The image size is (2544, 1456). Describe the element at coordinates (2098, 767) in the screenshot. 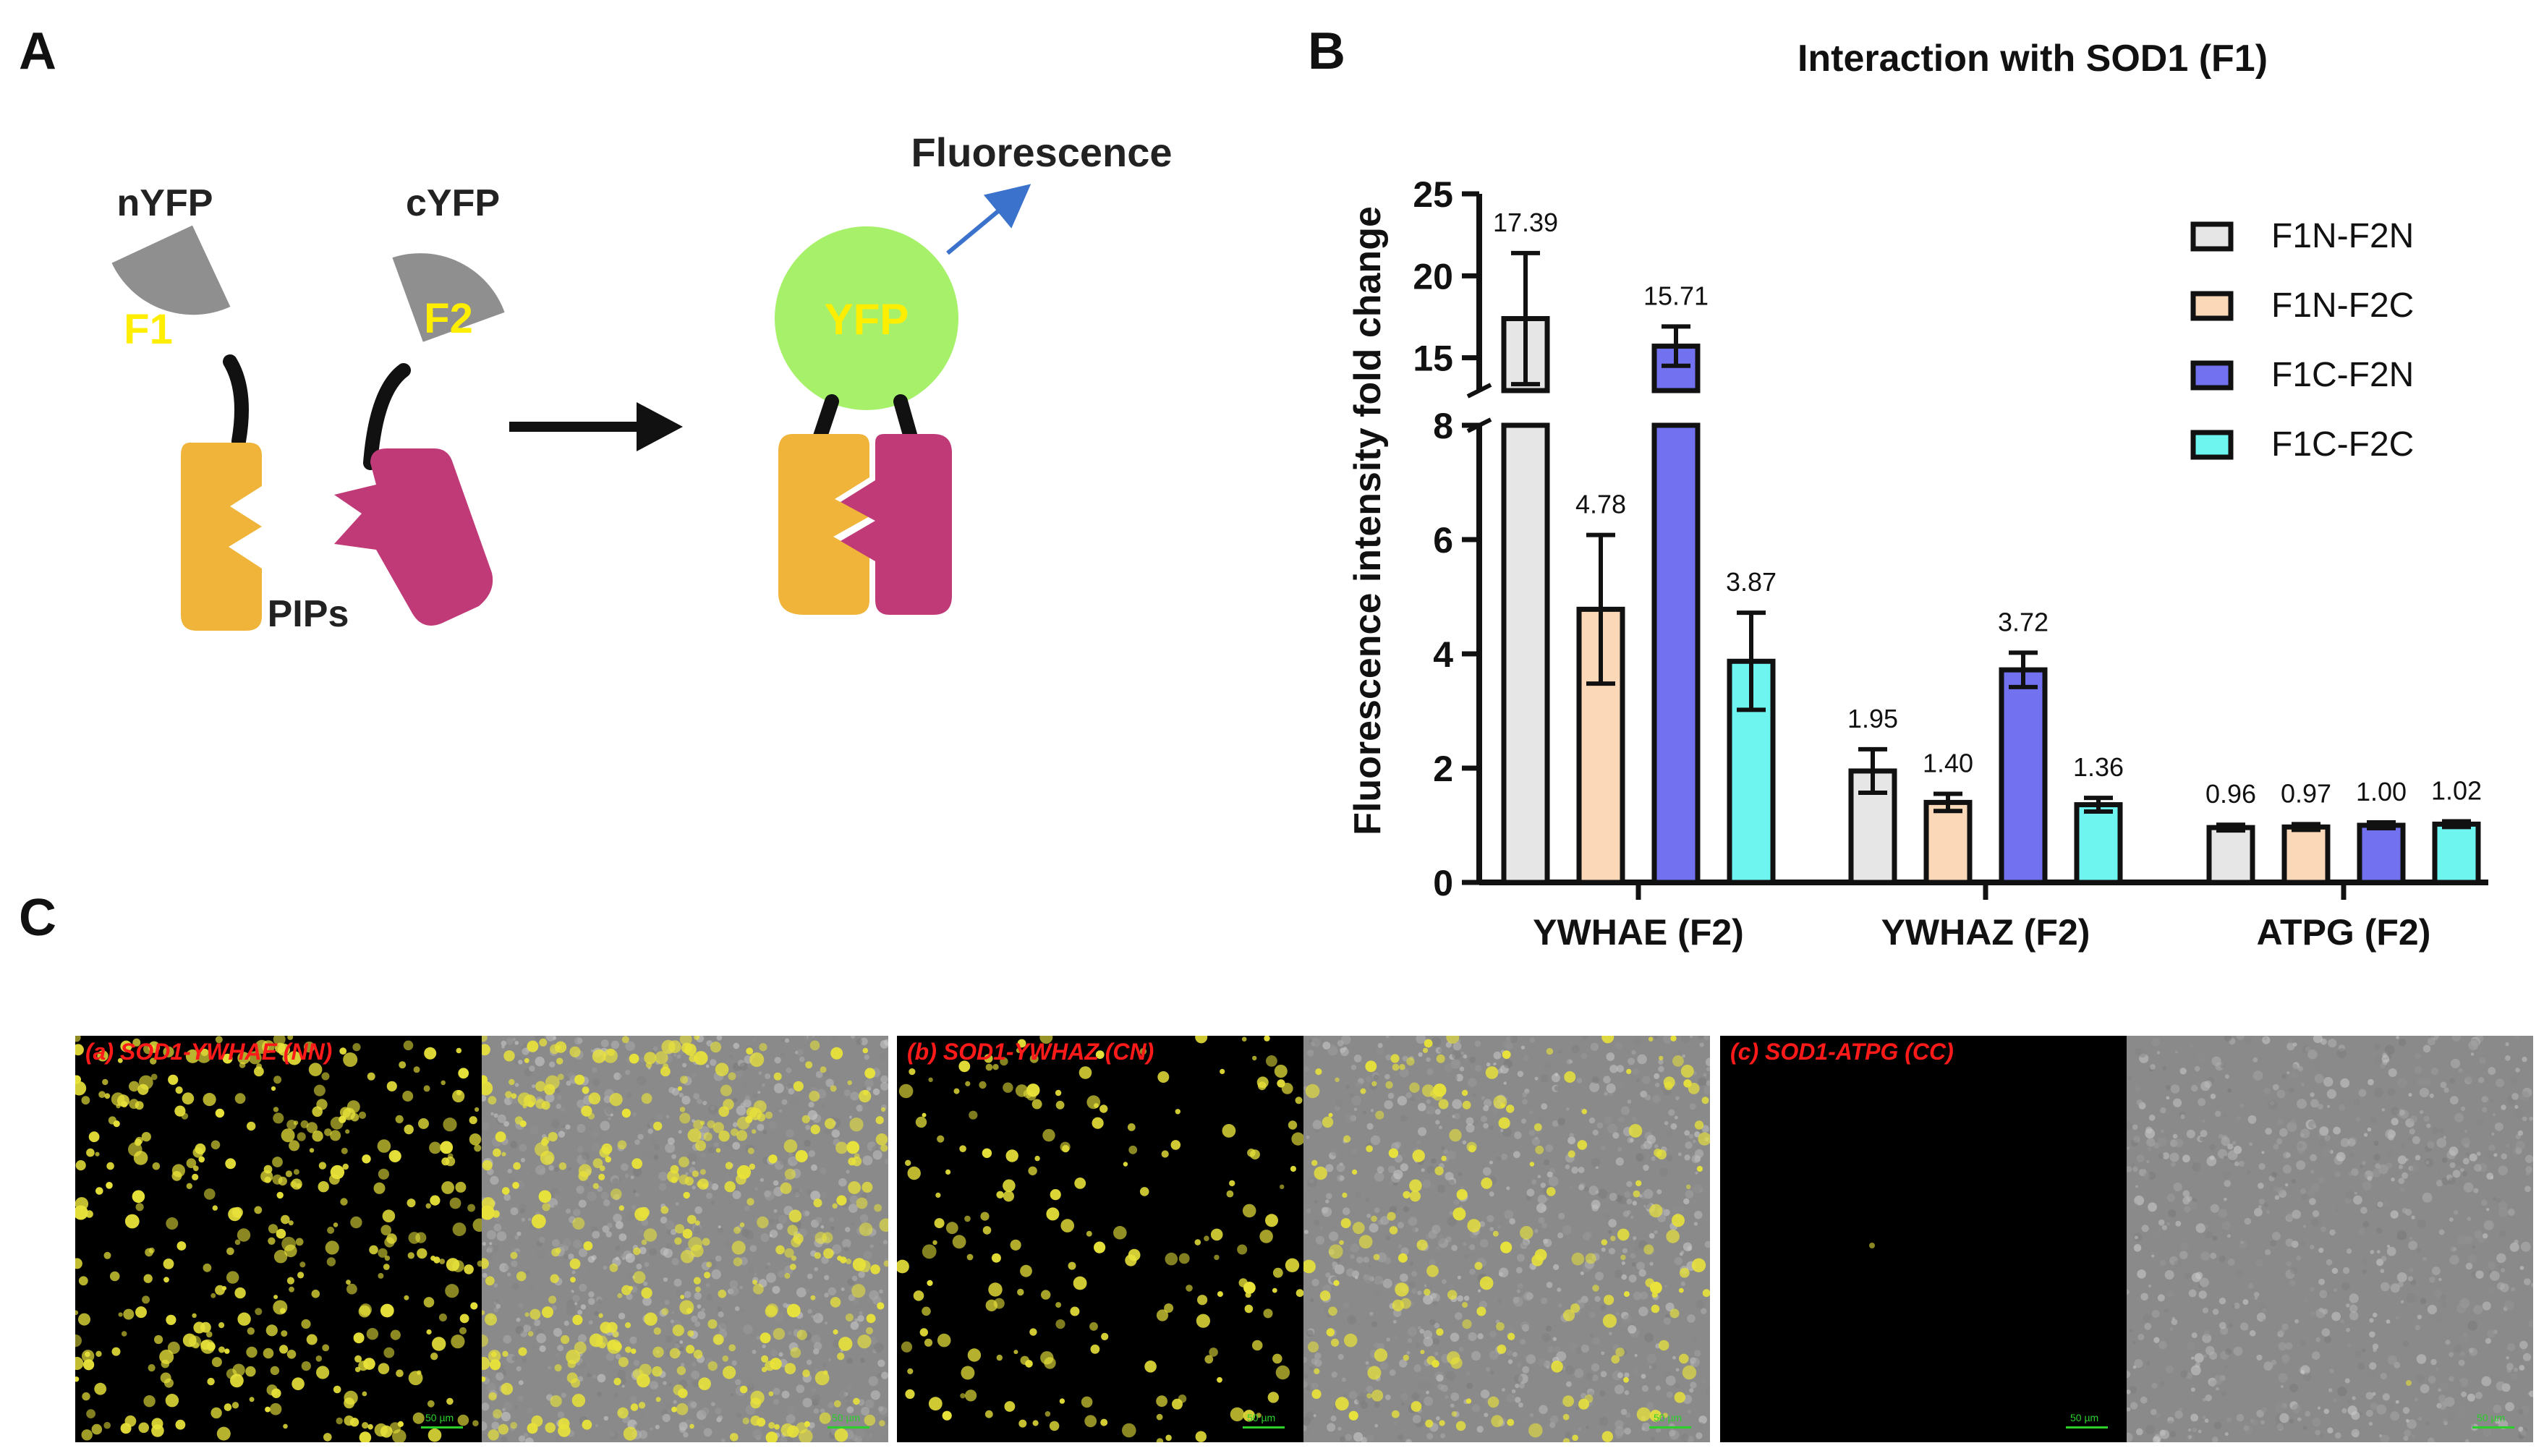

I see `data-label: 1.36` at that location.